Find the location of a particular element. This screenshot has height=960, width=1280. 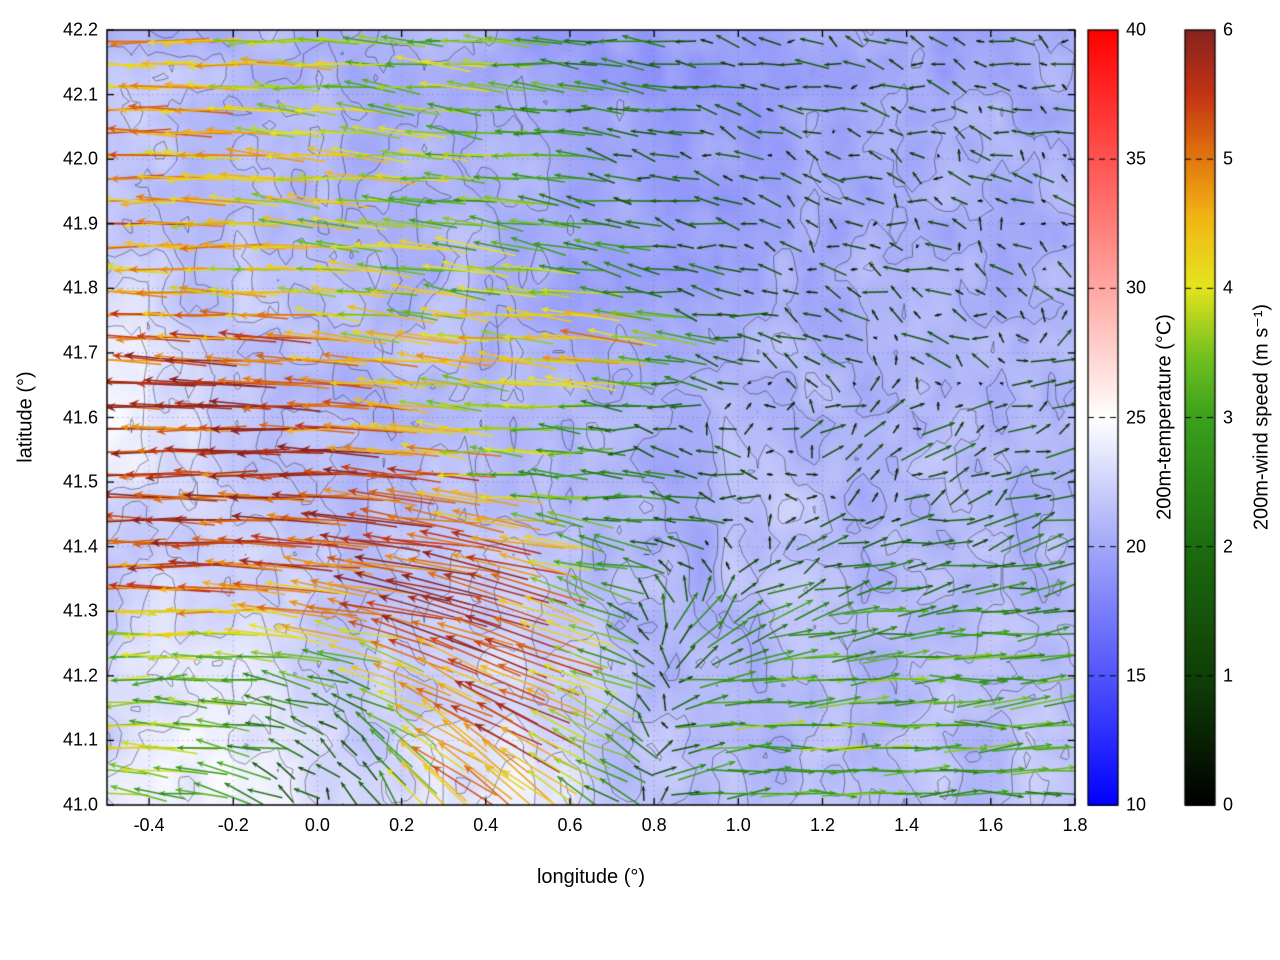

y-tick-label: 41.1 is located at coordinates (80, 739).